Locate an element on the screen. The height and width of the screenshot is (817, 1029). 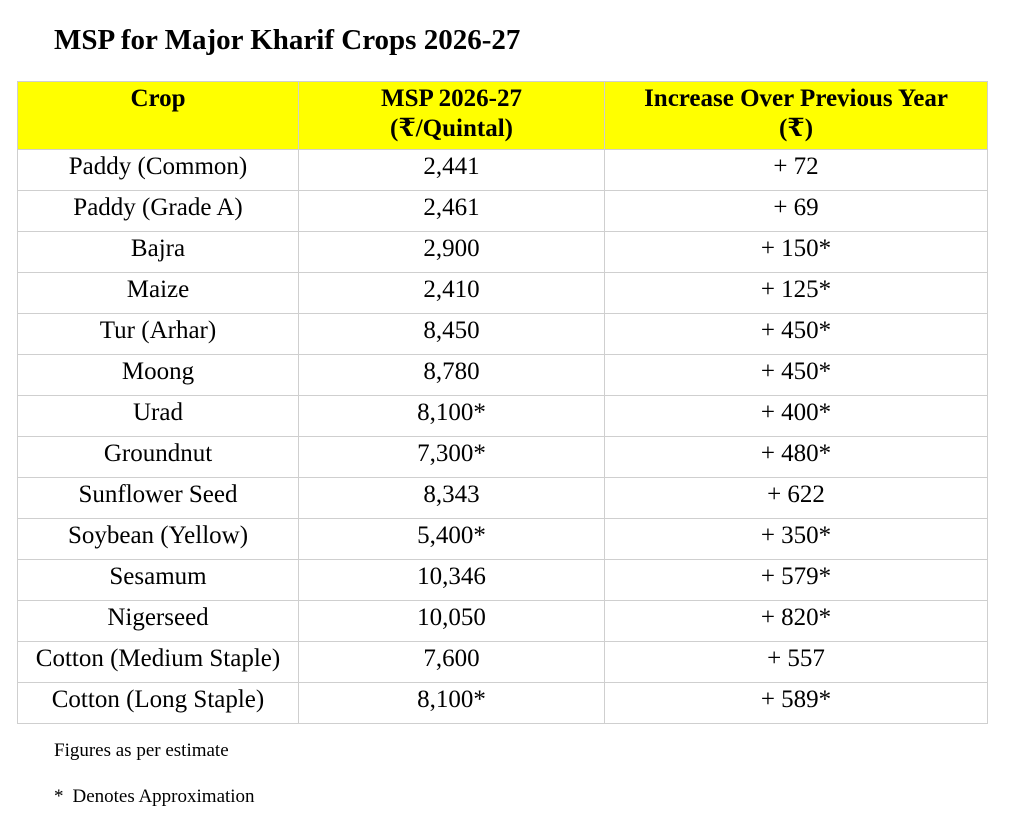
table-row: Soybean (Yellow) 5,400* + 350* is located at coordinates (502, 539).